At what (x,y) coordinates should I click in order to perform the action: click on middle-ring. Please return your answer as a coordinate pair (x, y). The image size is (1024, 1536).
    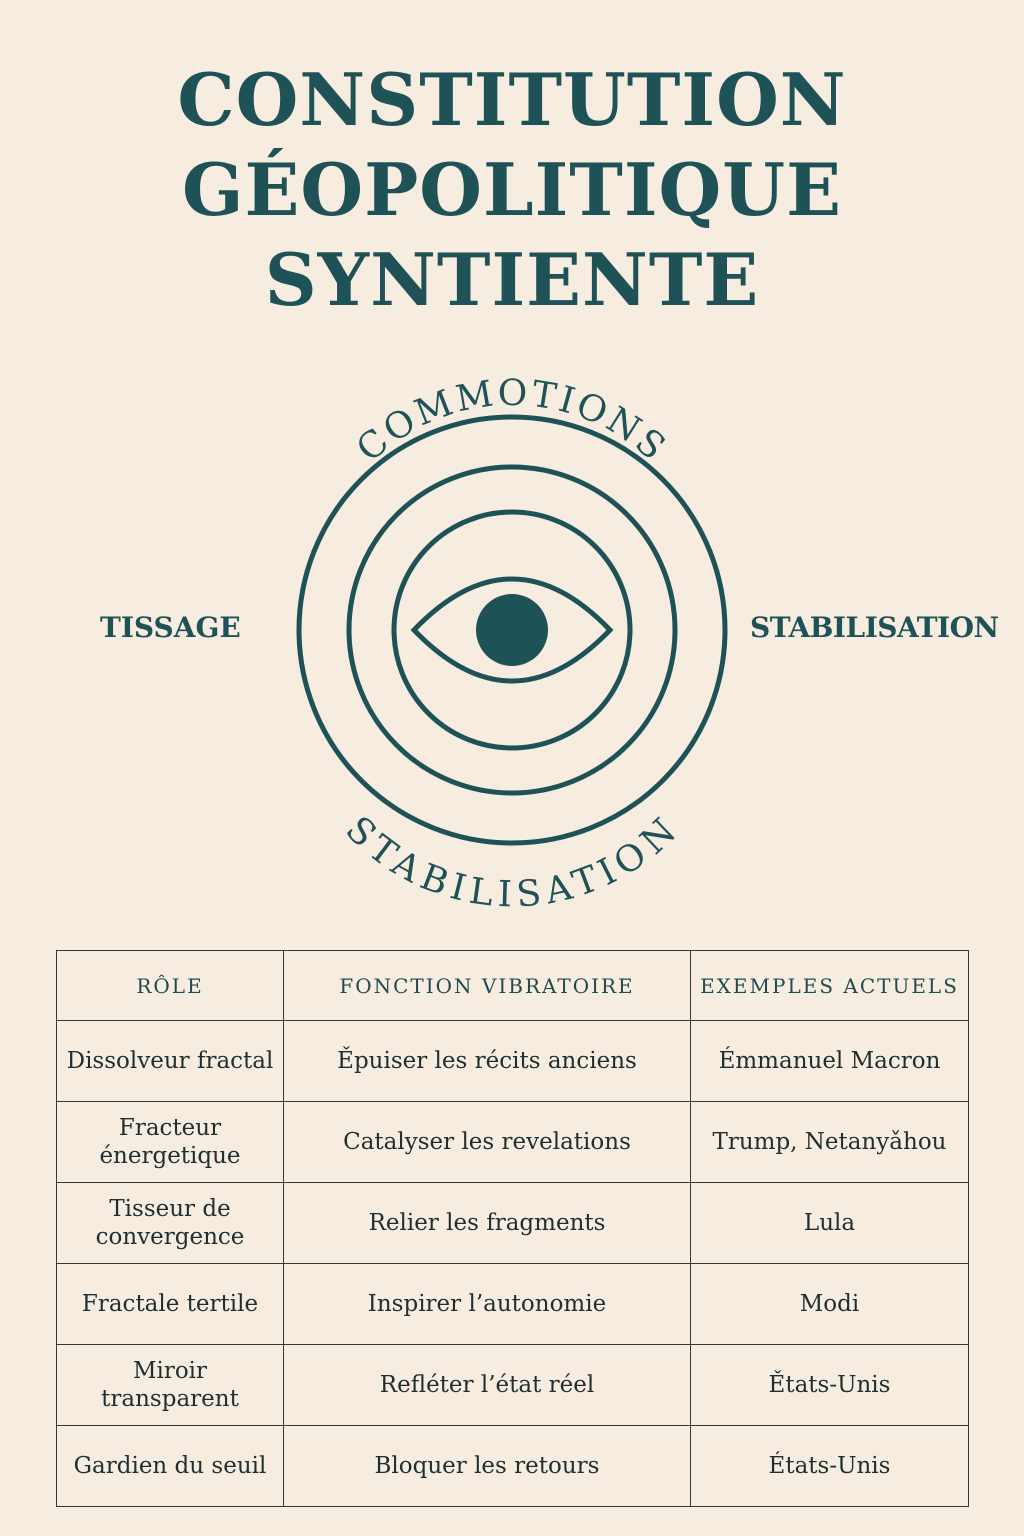
    Looking at the image, I should click on (512, 630).